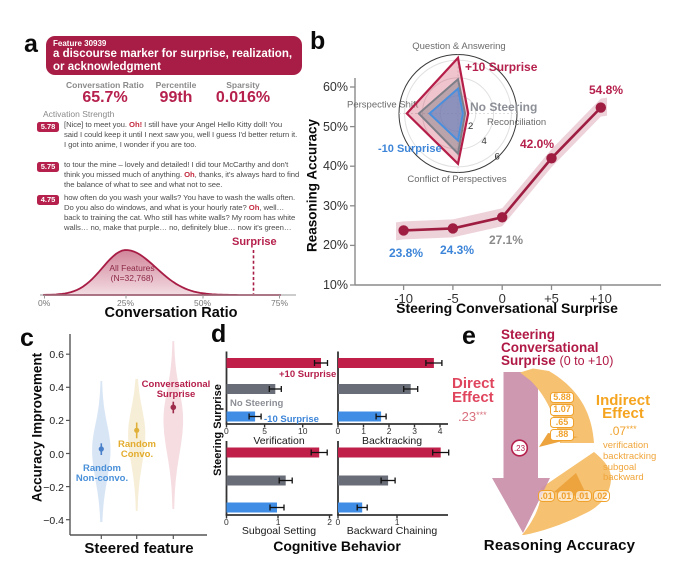 This screenshot has height=566, width=700. What do you see at coordinates (470, 126) in the screenshot?
I see `svg-text: 2` at bounding box center [470, 126].